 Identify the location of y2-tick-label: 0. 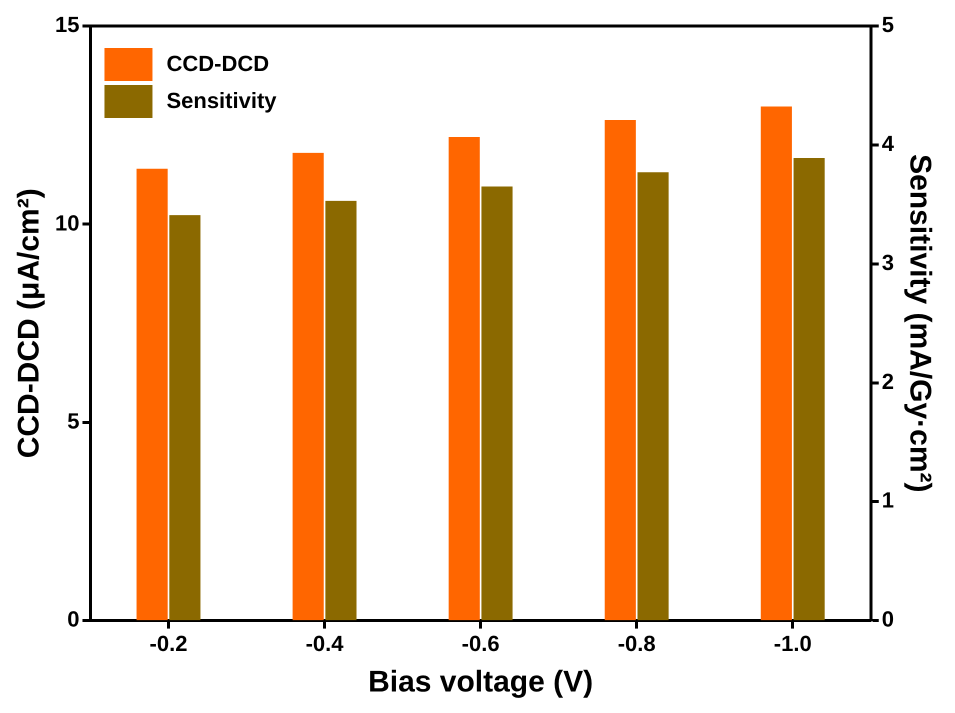
(888, 619).